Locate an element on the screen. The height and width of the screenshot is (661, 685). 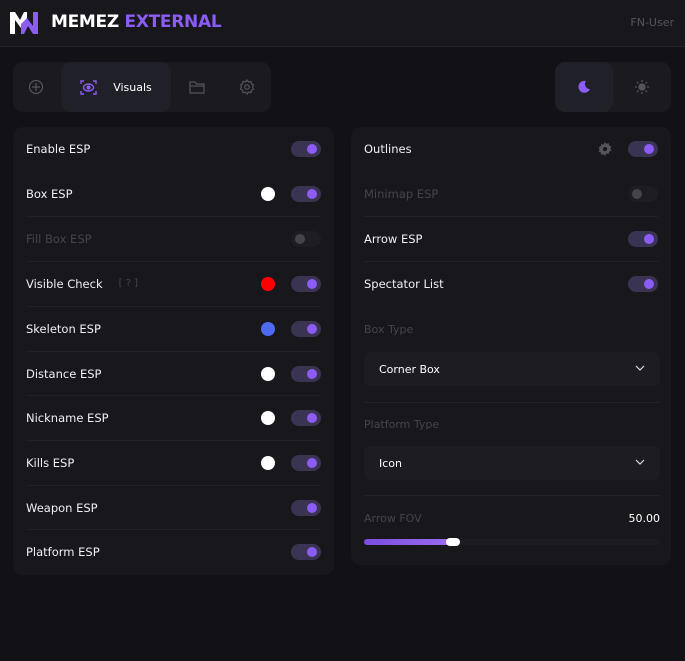
eye-scan-icon is located at coordinates (88, 87).